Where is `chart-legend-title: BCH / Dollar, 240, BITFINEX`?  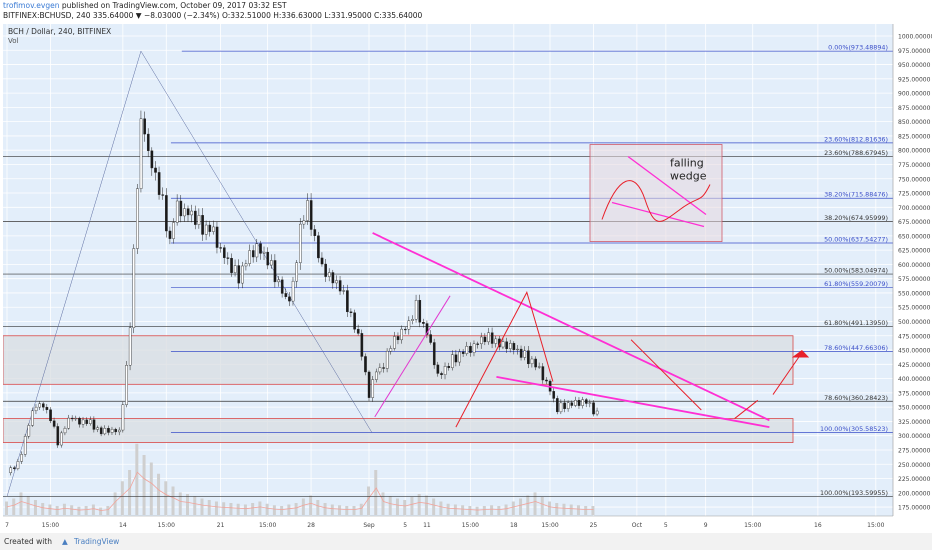 chart-legend-title: BCH / Dollar, 240, BITFINEX is located at coordinates (59, 31).